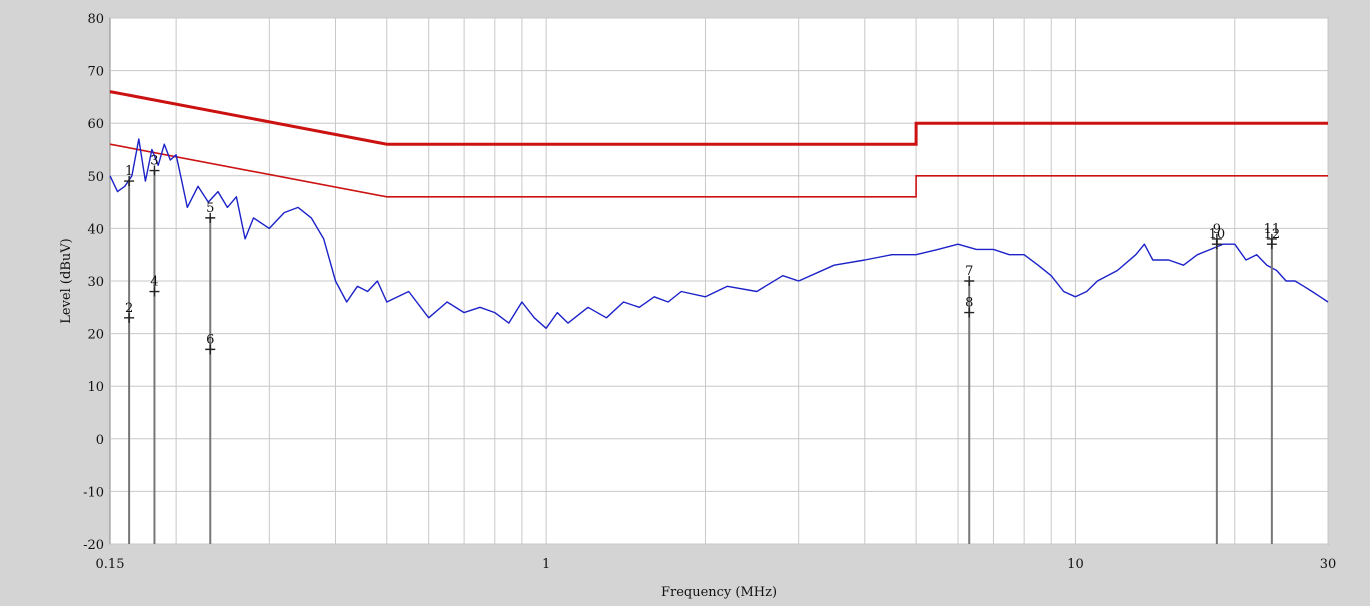  I want to click on marker-label: 1, so click(129, 171).